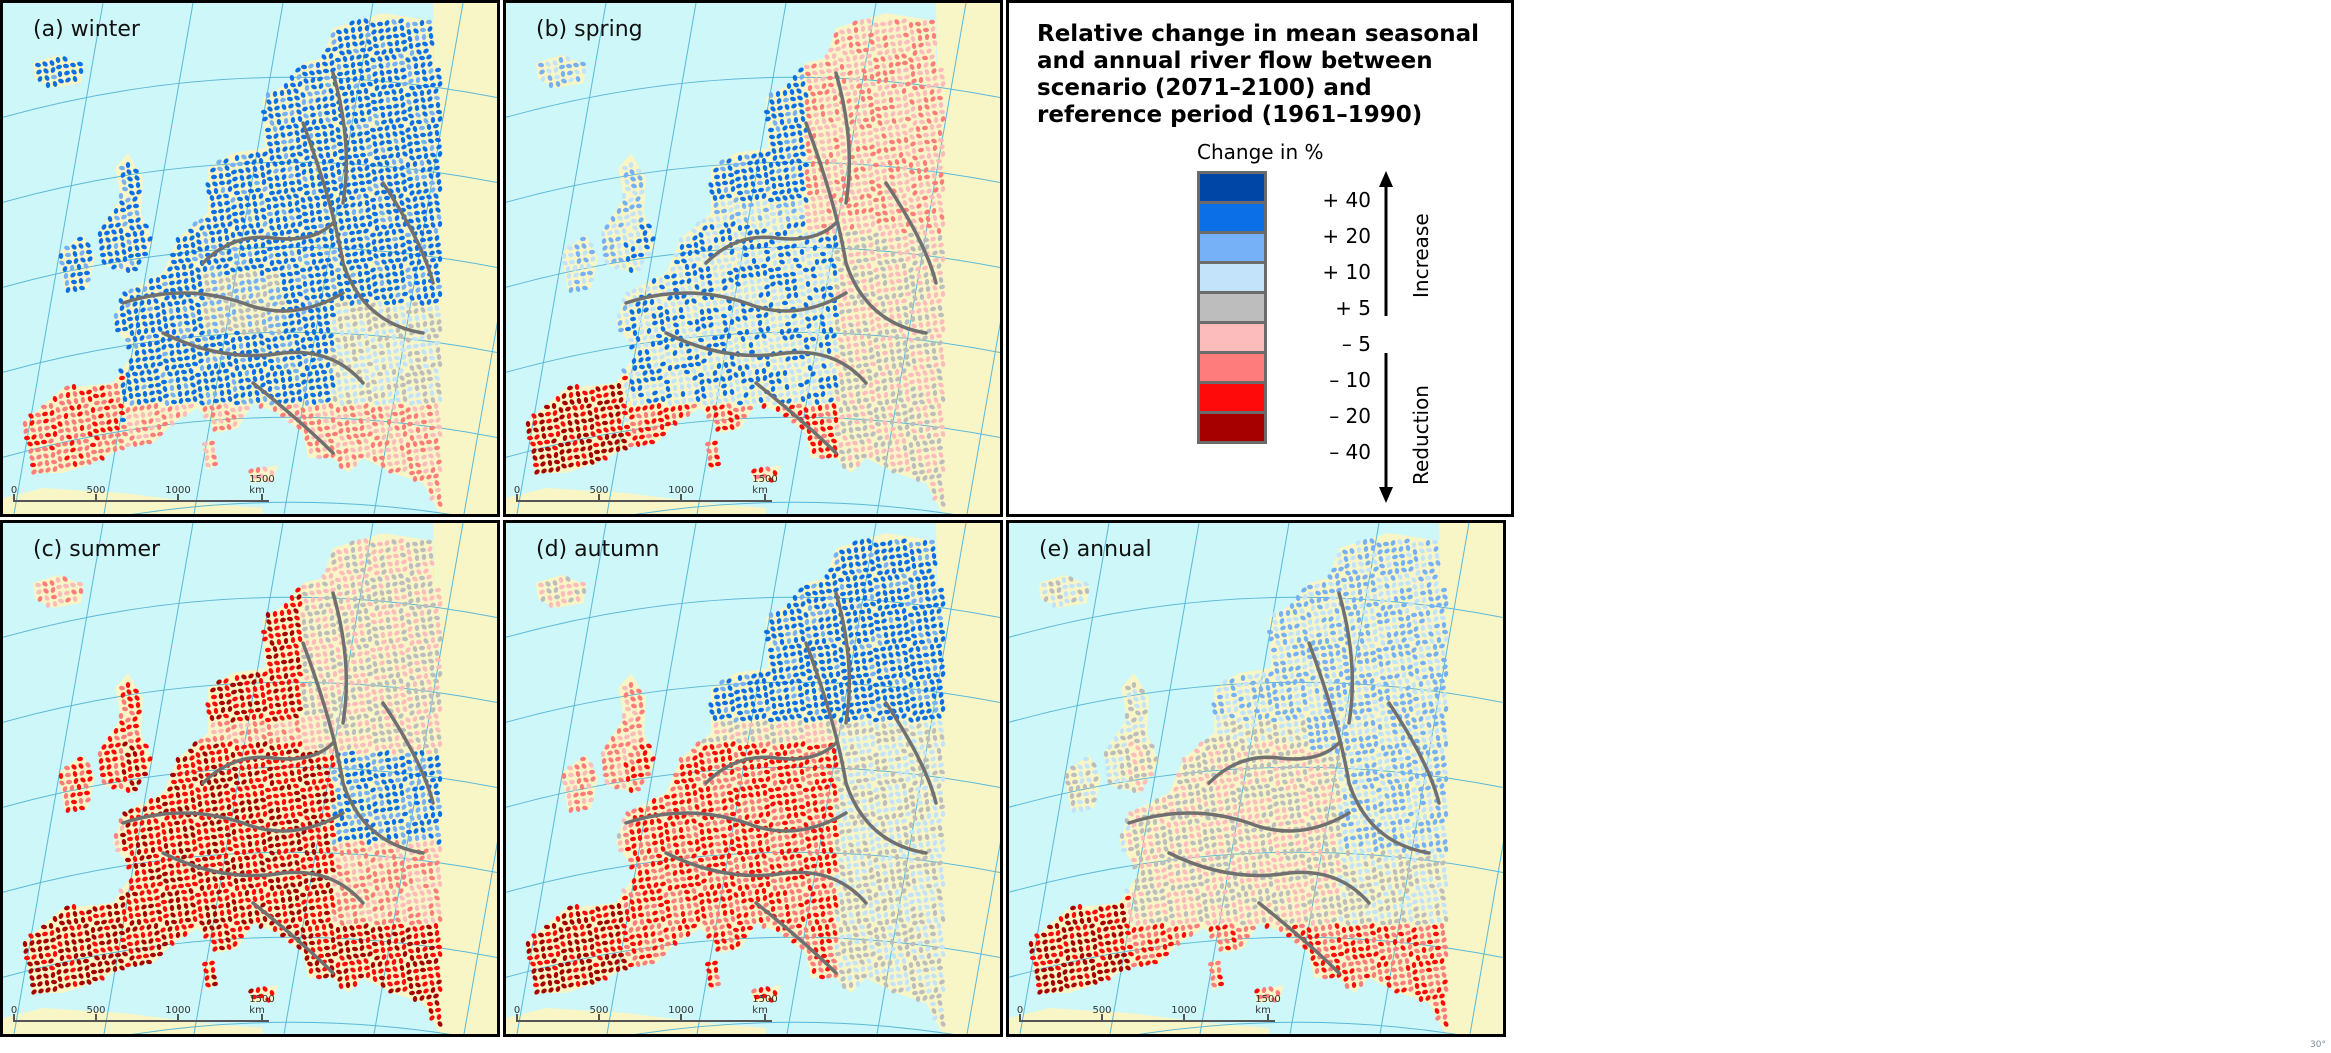 This screenshot has height=1053, width=2331. I want to click on legend-break-label: – 20, so click(1350, 416).